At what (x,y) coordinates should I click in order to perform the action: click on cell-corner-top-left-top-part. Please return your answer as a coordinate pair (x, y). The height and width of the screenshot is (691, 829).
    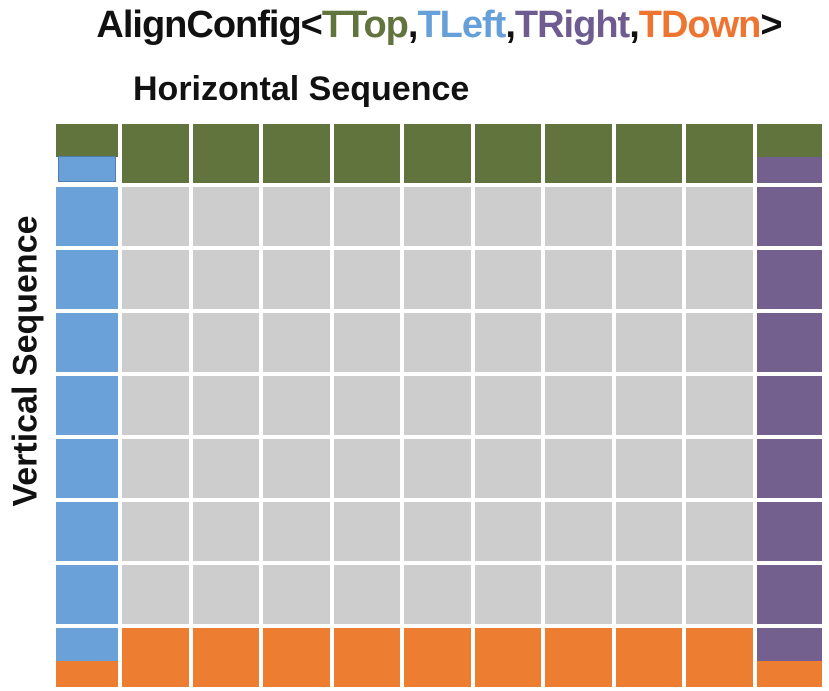
    Looking at the image, I should click on (87, 141).